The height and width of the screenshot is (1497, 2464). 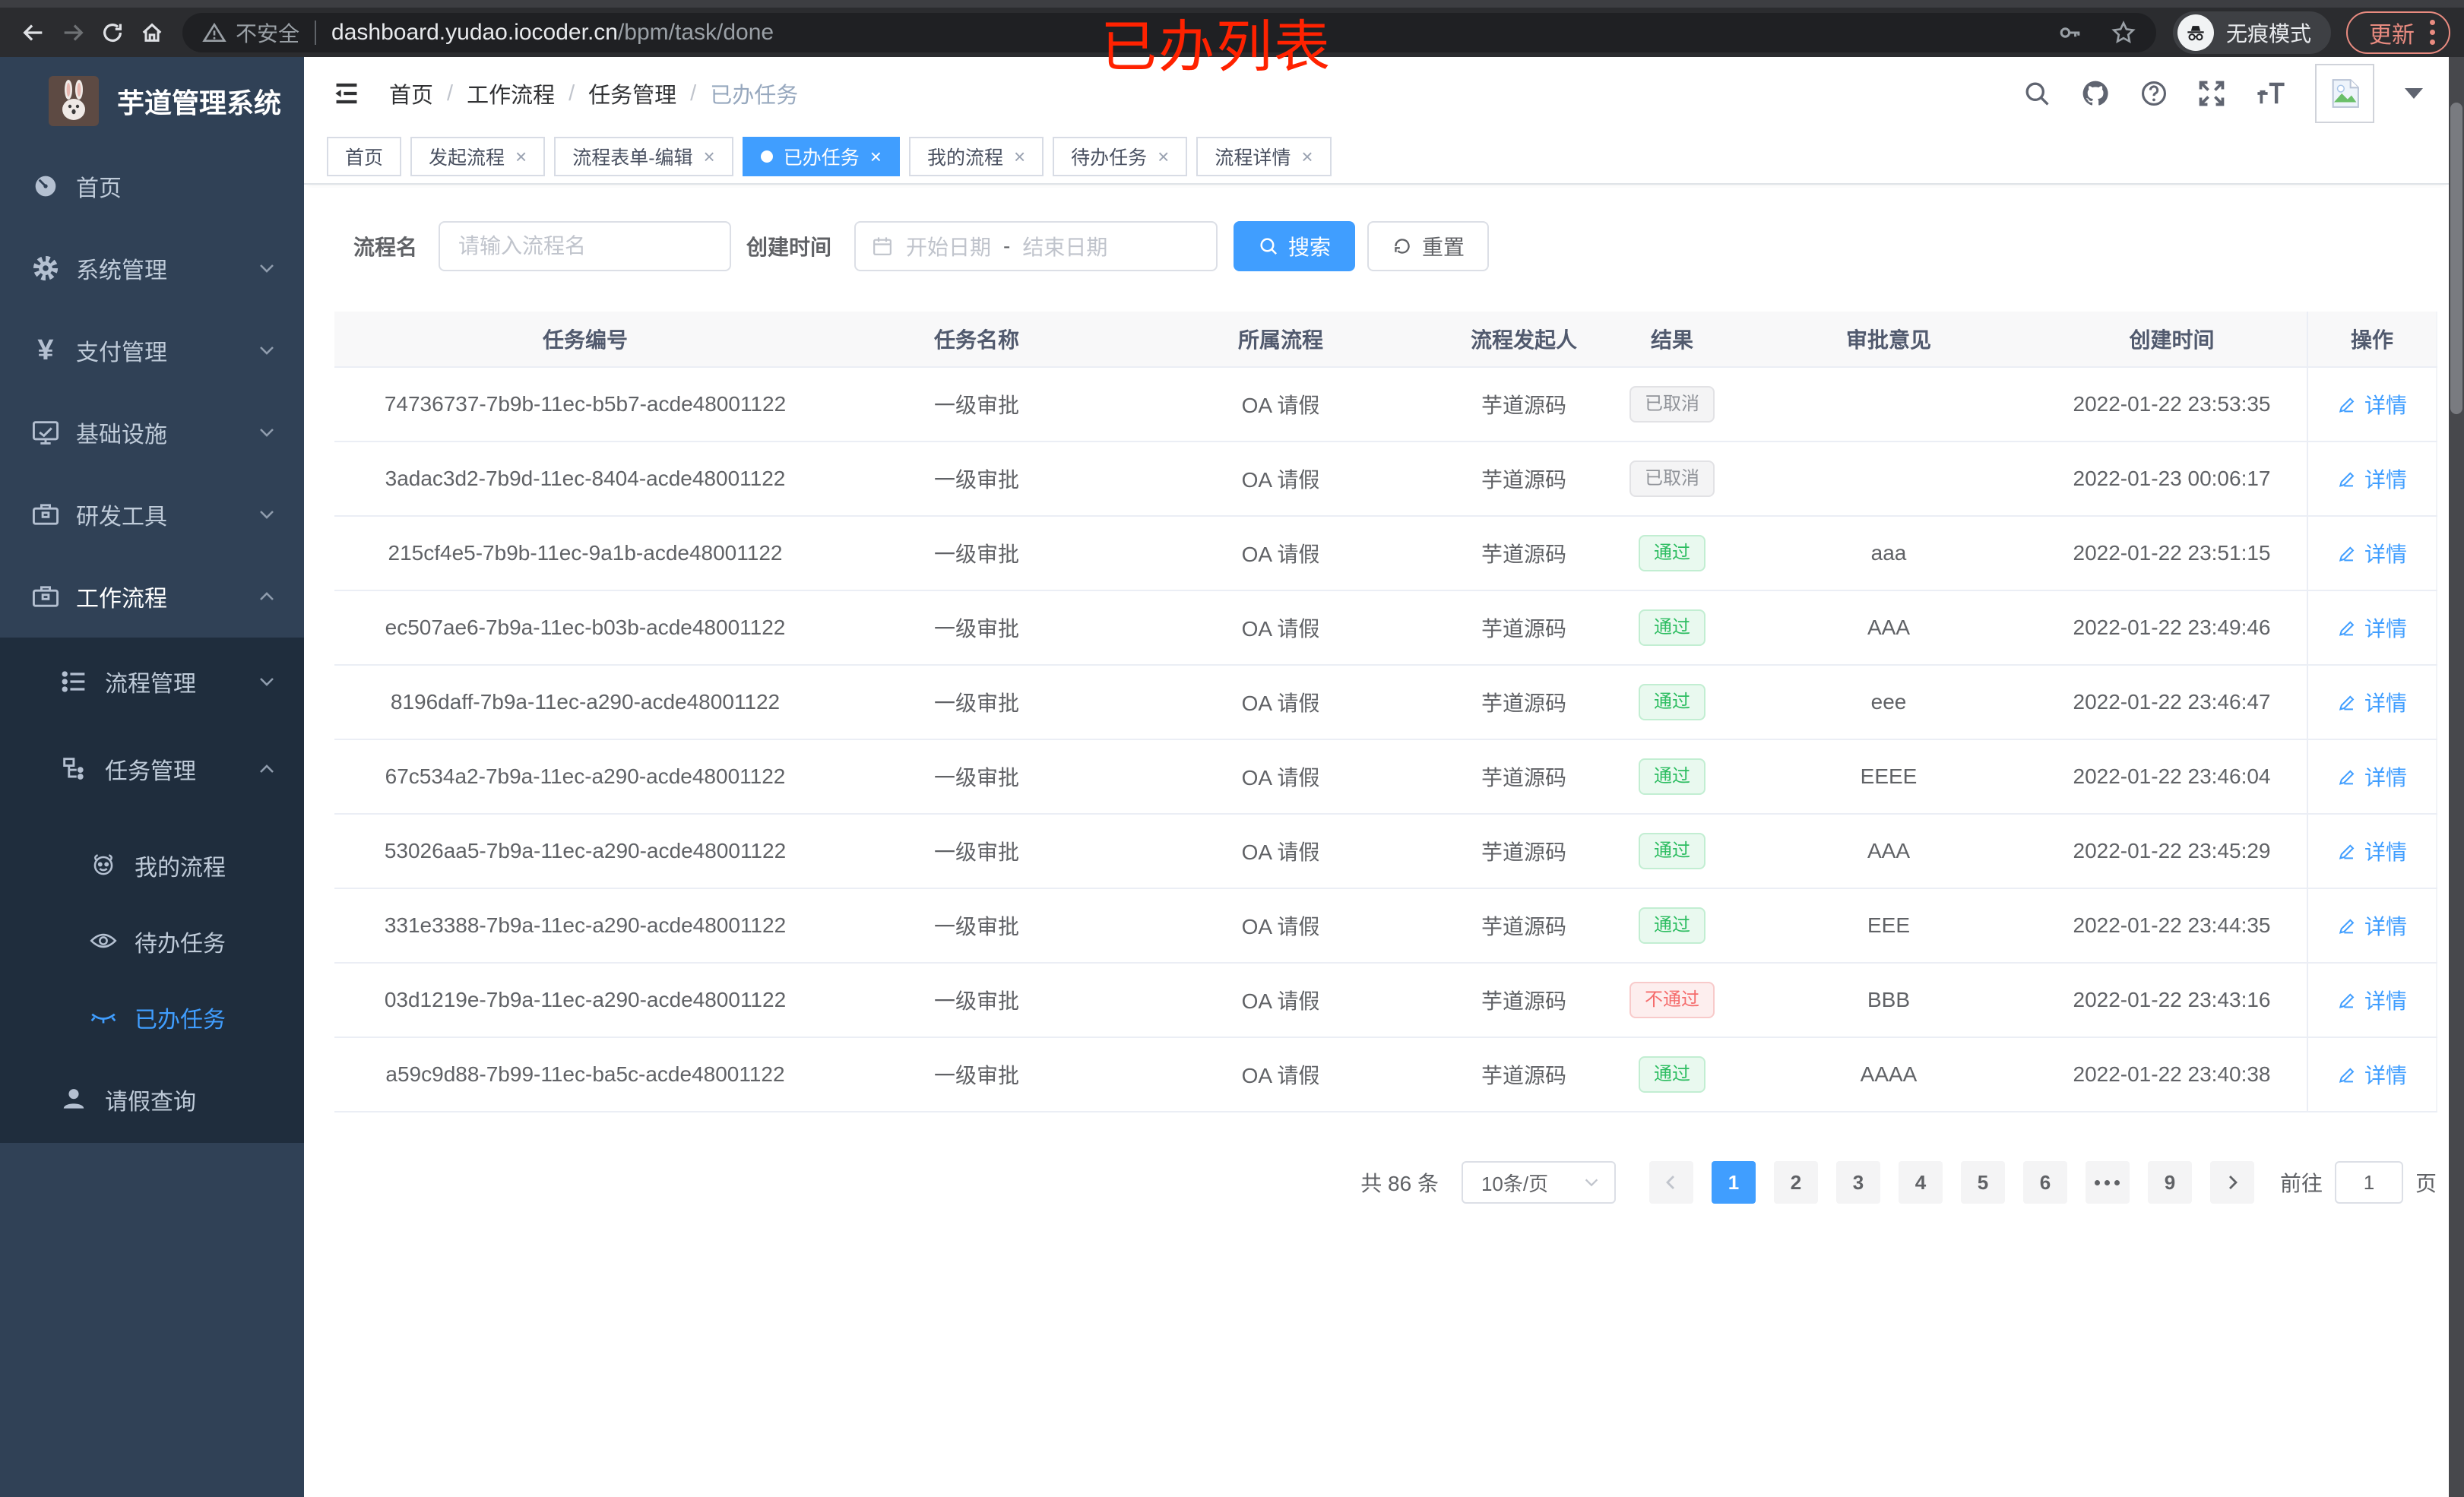 What do you see at coordinates (821, 156) in the screenshot?
I see `tab-done-tasks: 已办任务 ×` at bounding box center [821, 156].